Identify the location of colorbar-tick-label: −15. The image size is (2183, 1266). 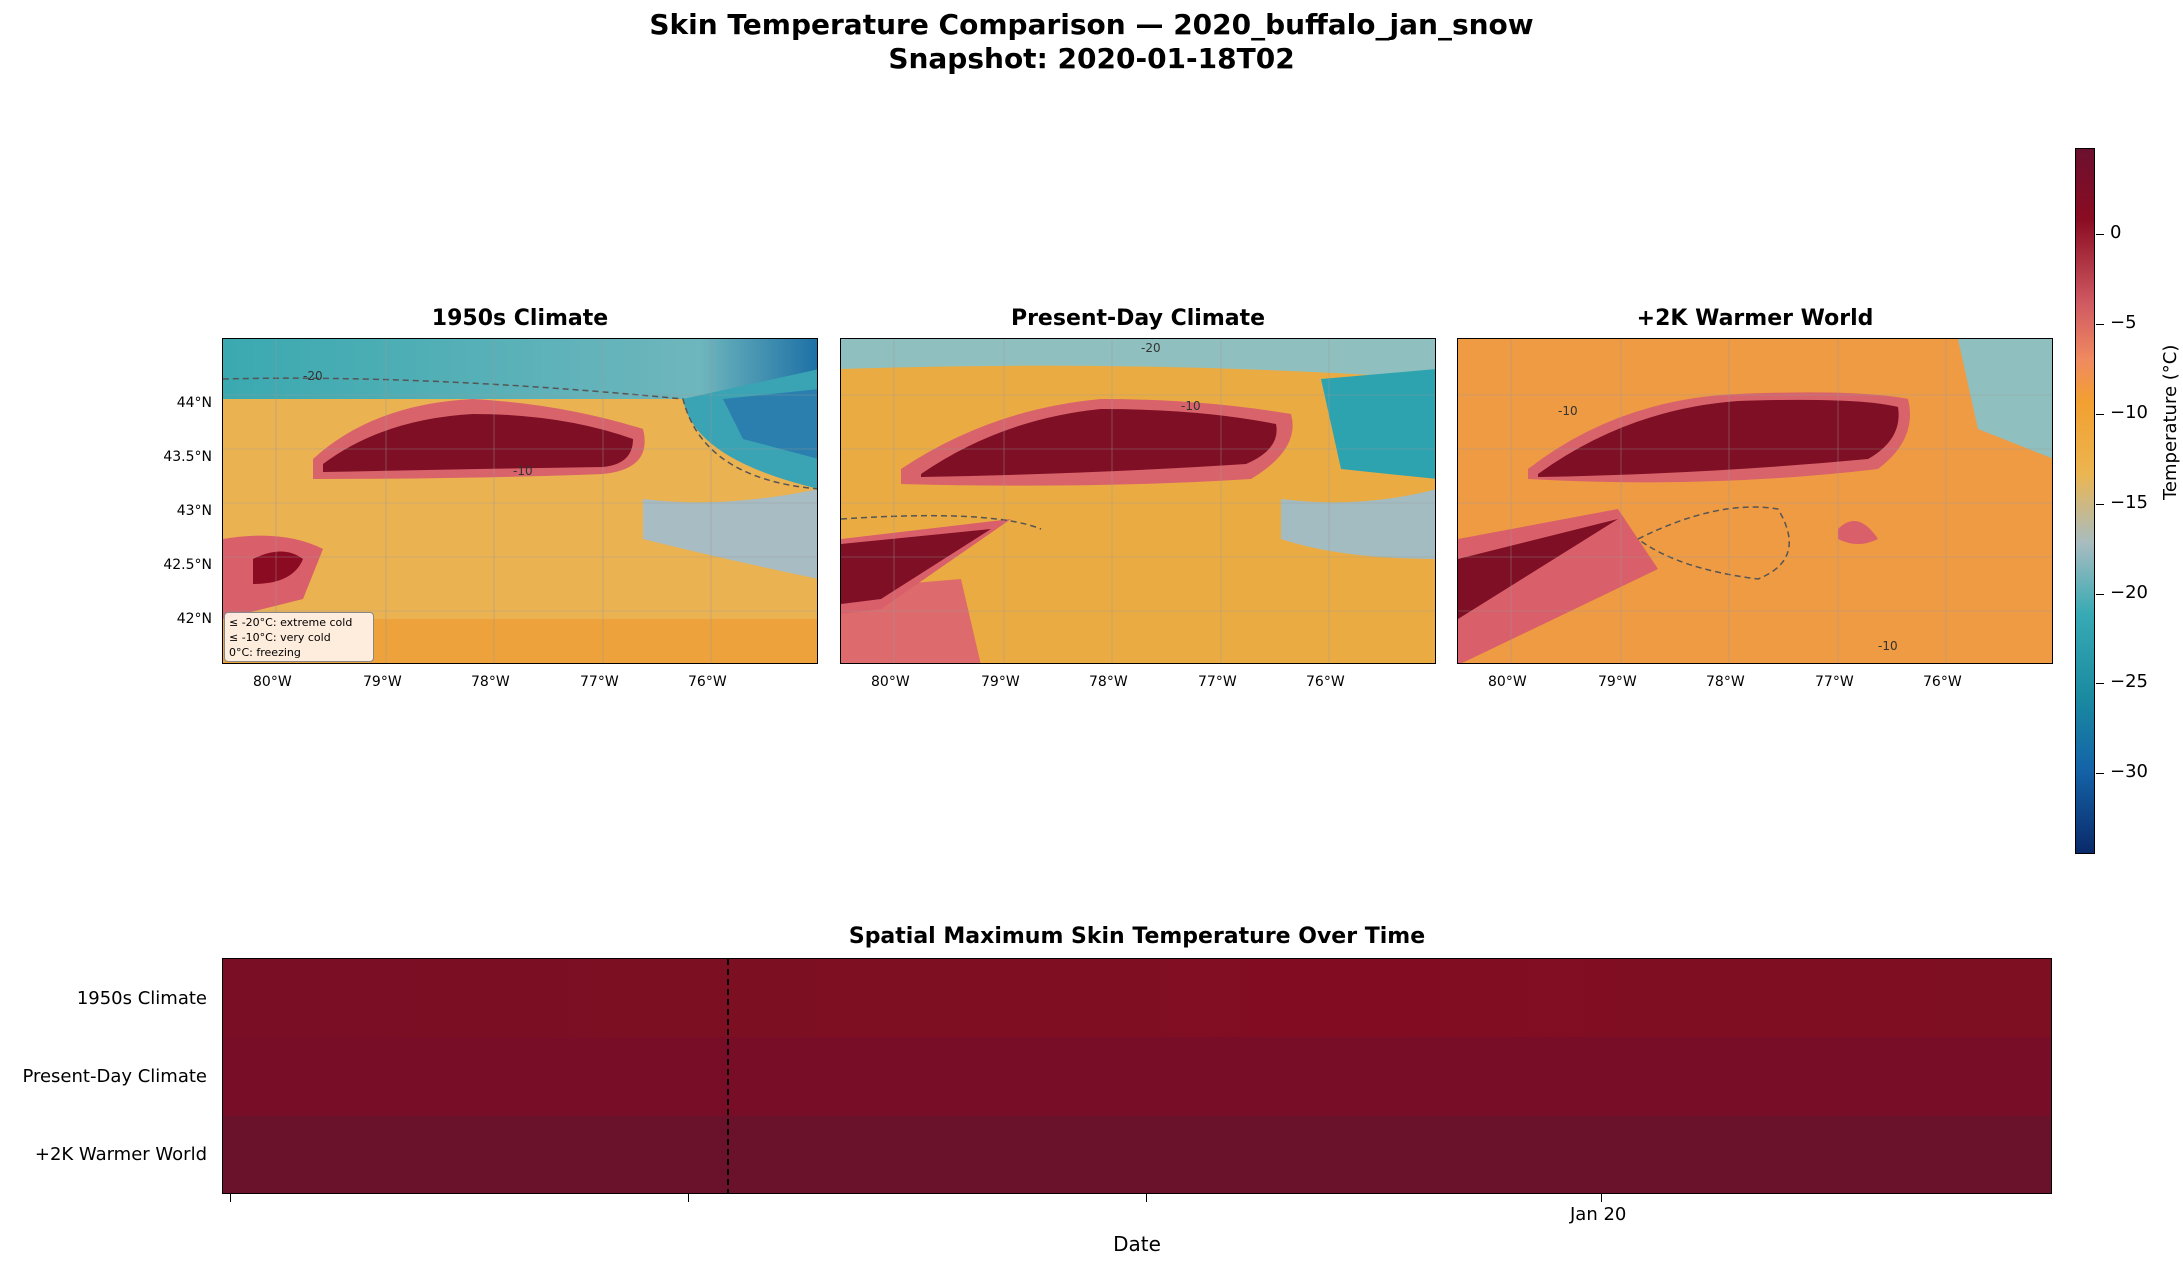
(2129, 502).